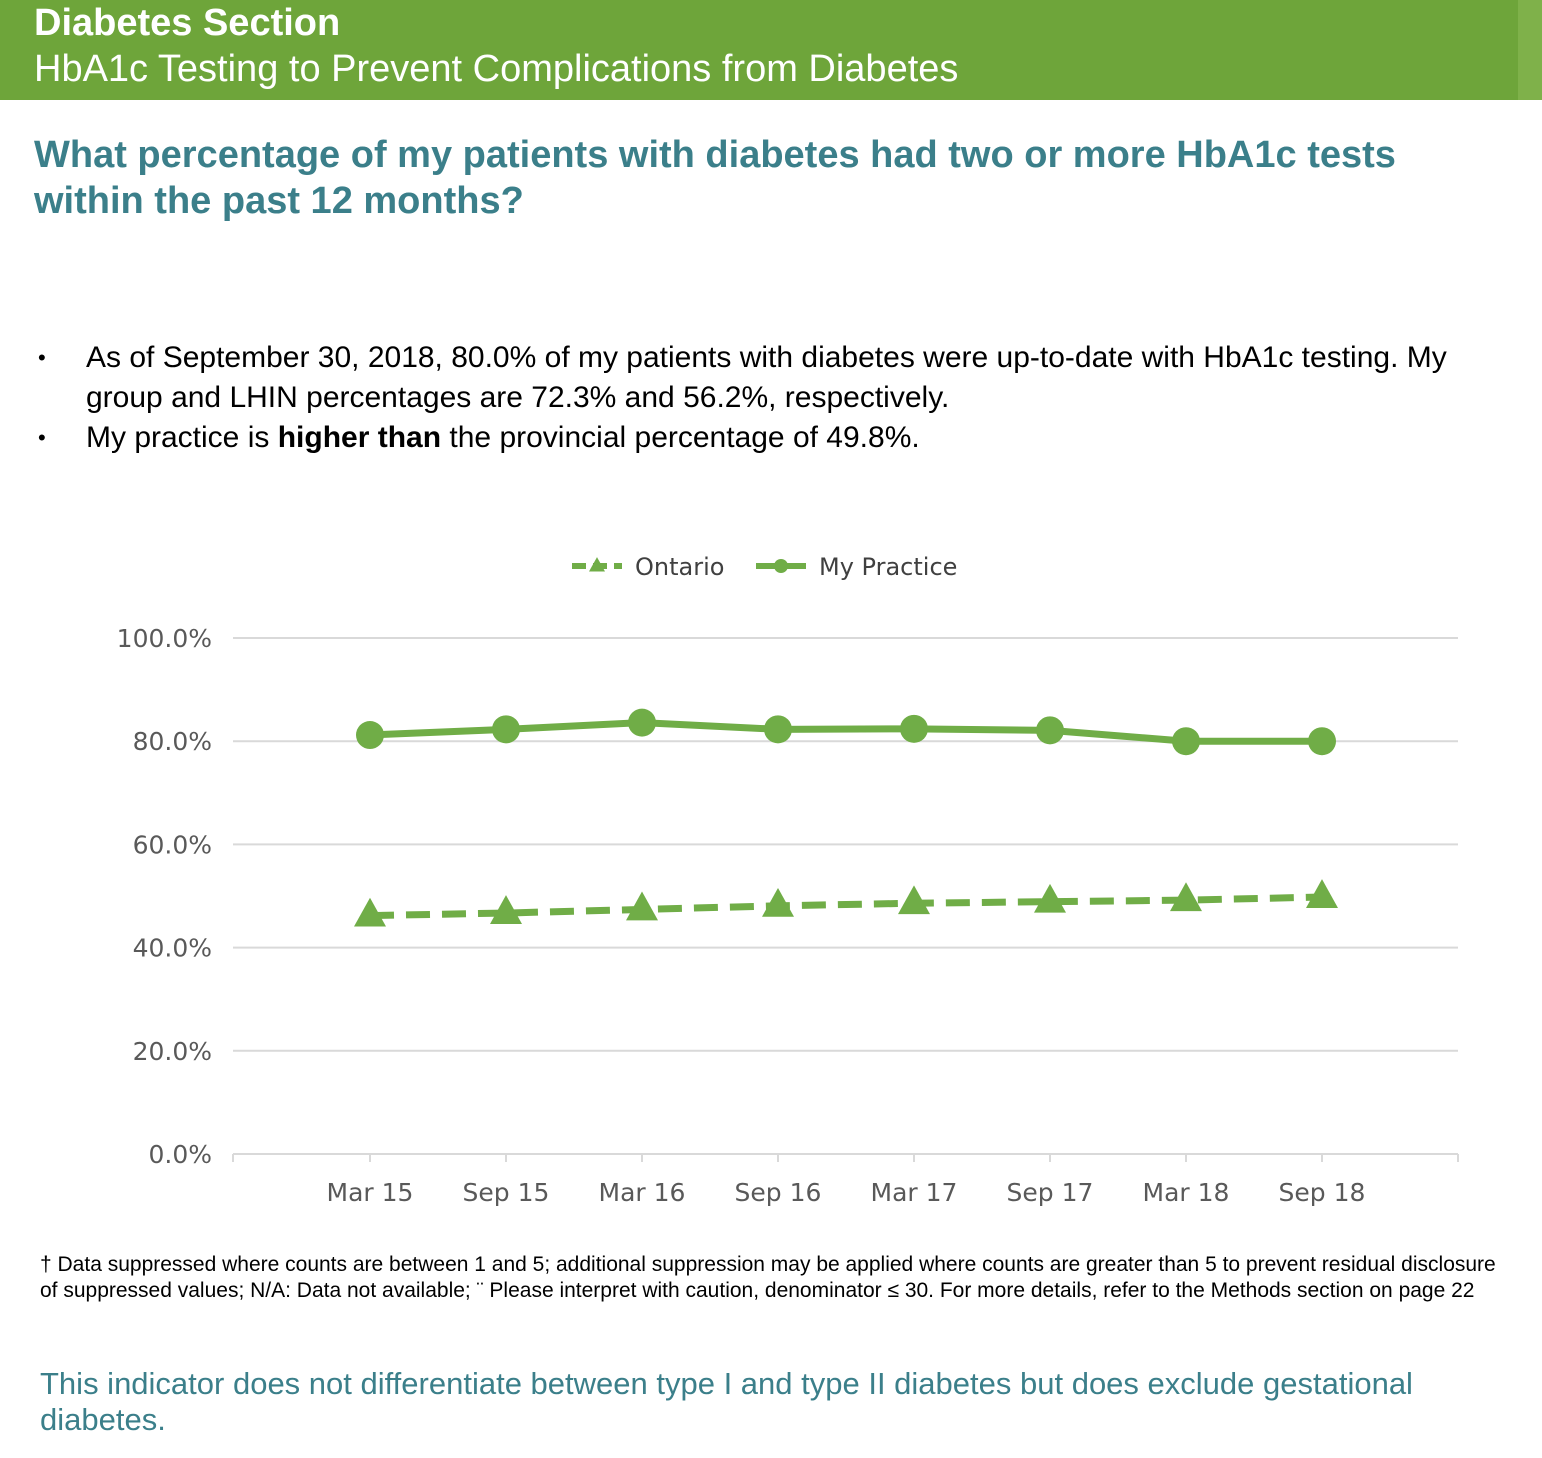  What do you see at coordinates (172, 844) in the screenshot?
I see `y-tick-label: 60.0%` at bounding box center [172, 844].